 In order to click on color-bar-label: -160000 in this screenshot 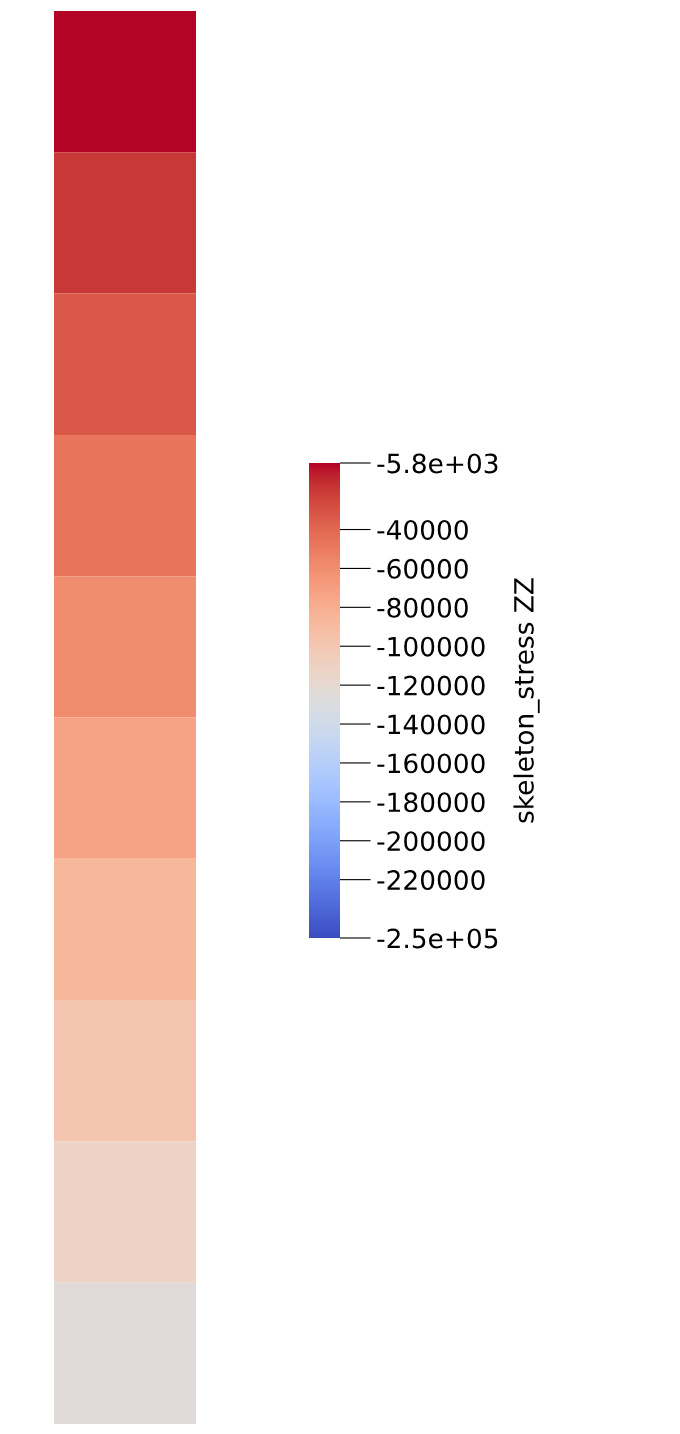, I will do `click(431, 763)`.